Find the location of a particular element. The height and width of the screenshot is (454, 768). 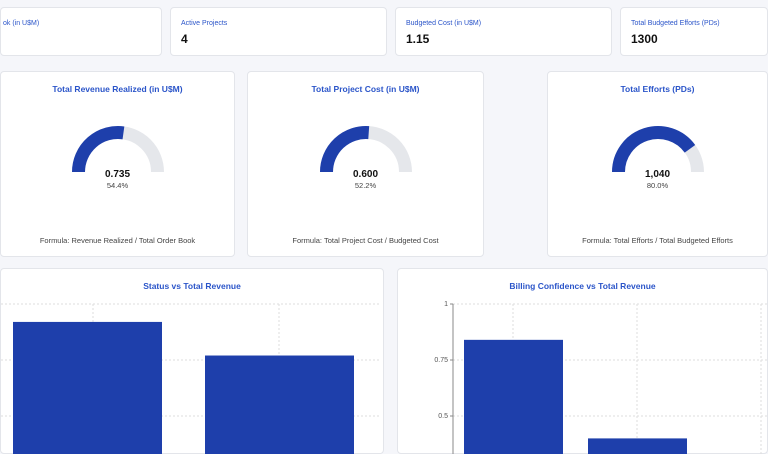

billing-revenue-chart: 1 0.75 0.5 is located at coordinates (600, 377).